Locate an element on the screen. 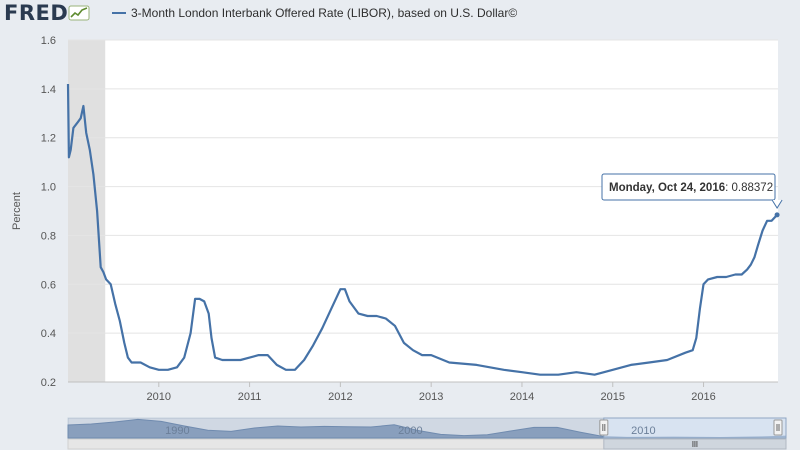 The height and width of the screenshot is (450, 800). x-tick-label: 2013 is located at coordinates (431, 397).